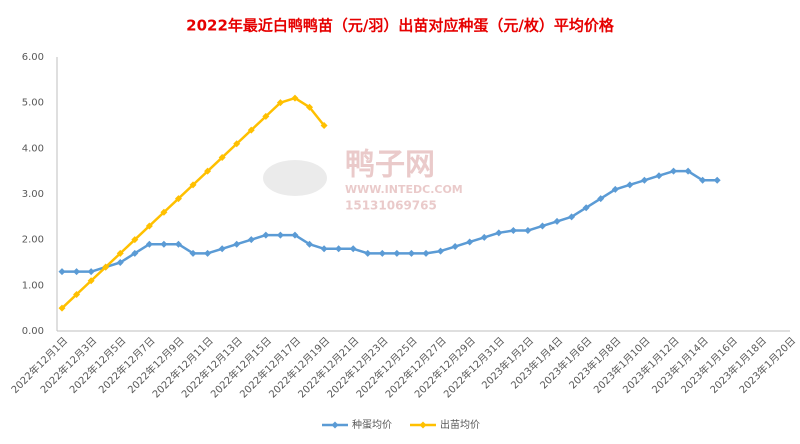  Describe the element at coordinates (404, 189) in the screenshot. I see `watermark-text: WWW.INTEDC.COM` at that location.